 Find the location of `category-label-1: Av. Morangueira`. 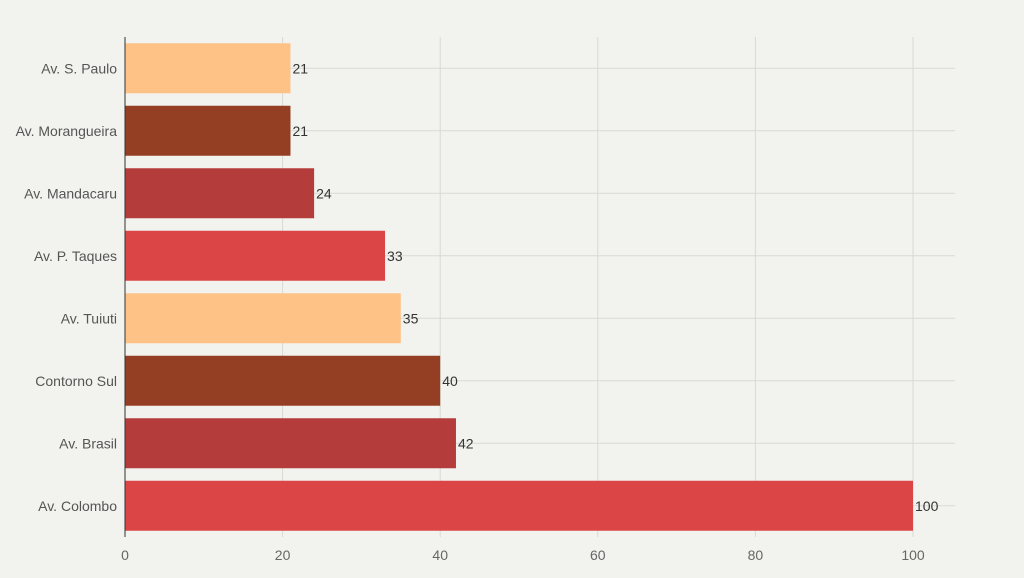

category-label-1: Av. Morangueira is located at coordinates (67, 131).